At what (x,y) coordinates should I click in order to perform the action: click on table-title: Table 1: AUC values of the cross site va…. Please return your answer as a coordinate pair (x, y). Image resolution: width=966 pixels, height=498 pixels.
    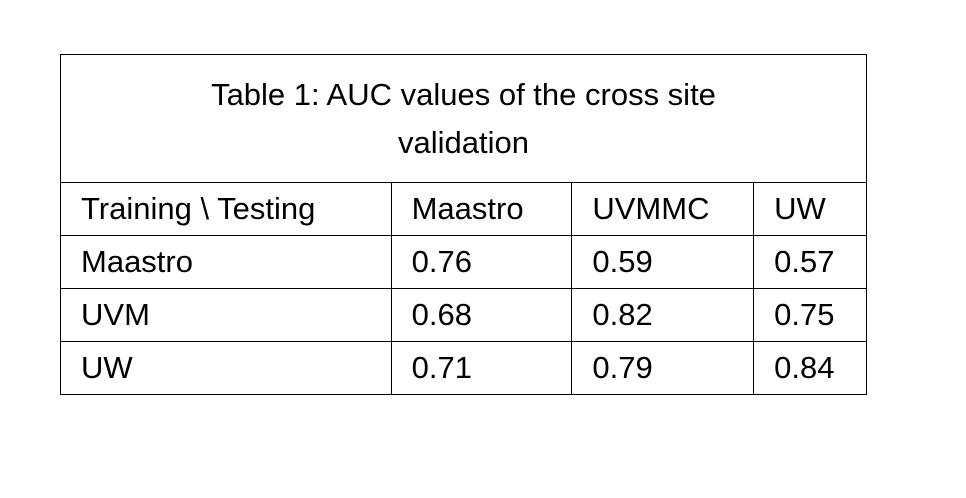
    Looking at the image, I should click on (463, 118).